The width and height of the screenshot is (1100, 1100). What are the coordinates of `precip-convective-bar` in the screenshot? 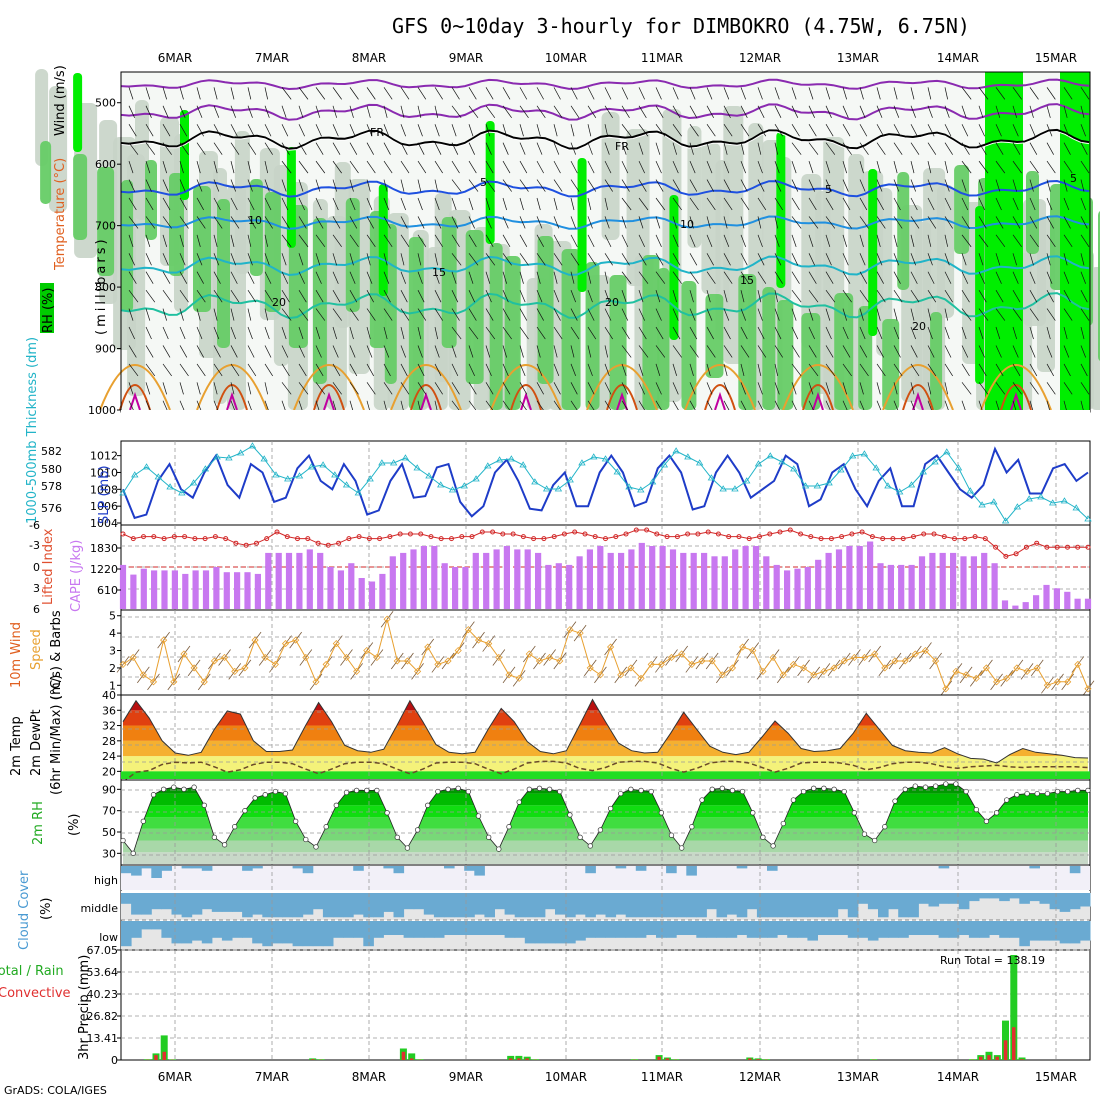 It's located at (997, 1058).